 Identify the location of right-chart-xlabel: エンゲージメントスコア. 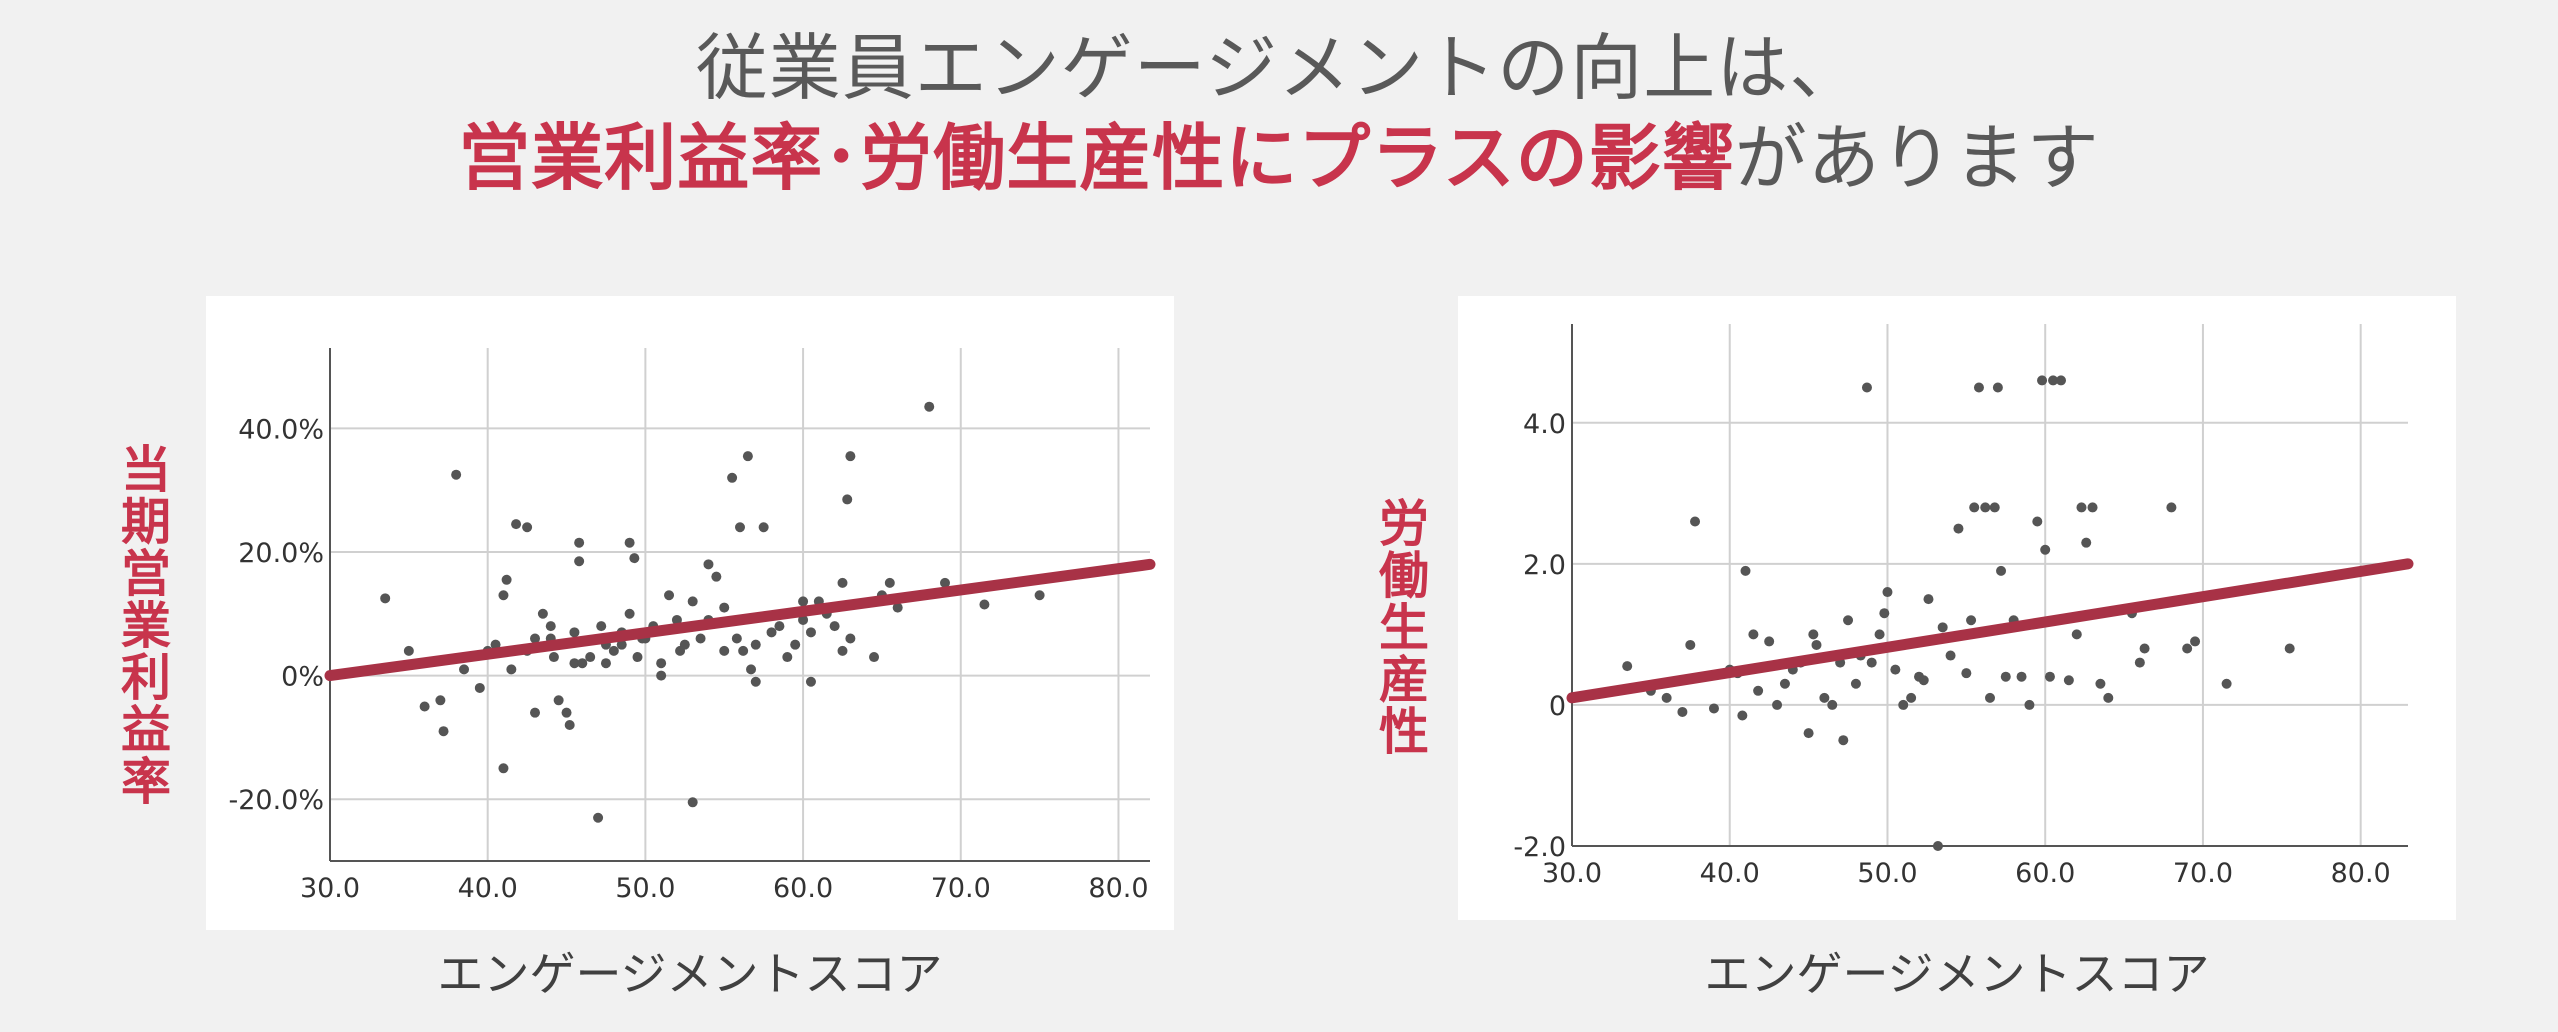
(1957, 974).